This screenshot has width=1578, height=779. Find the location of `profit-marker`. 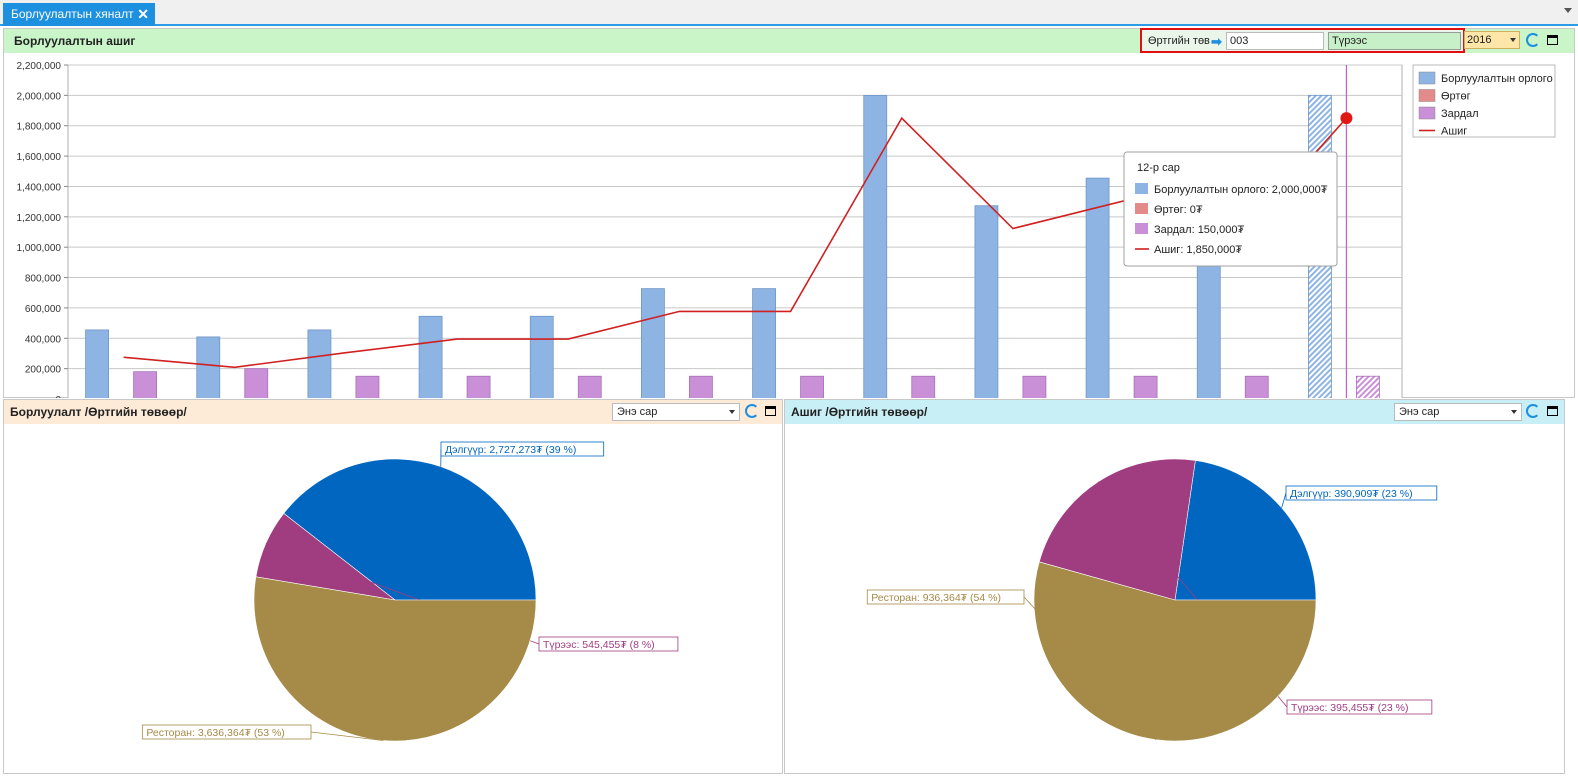

profit-marker is located at coordinates (1346, 118).